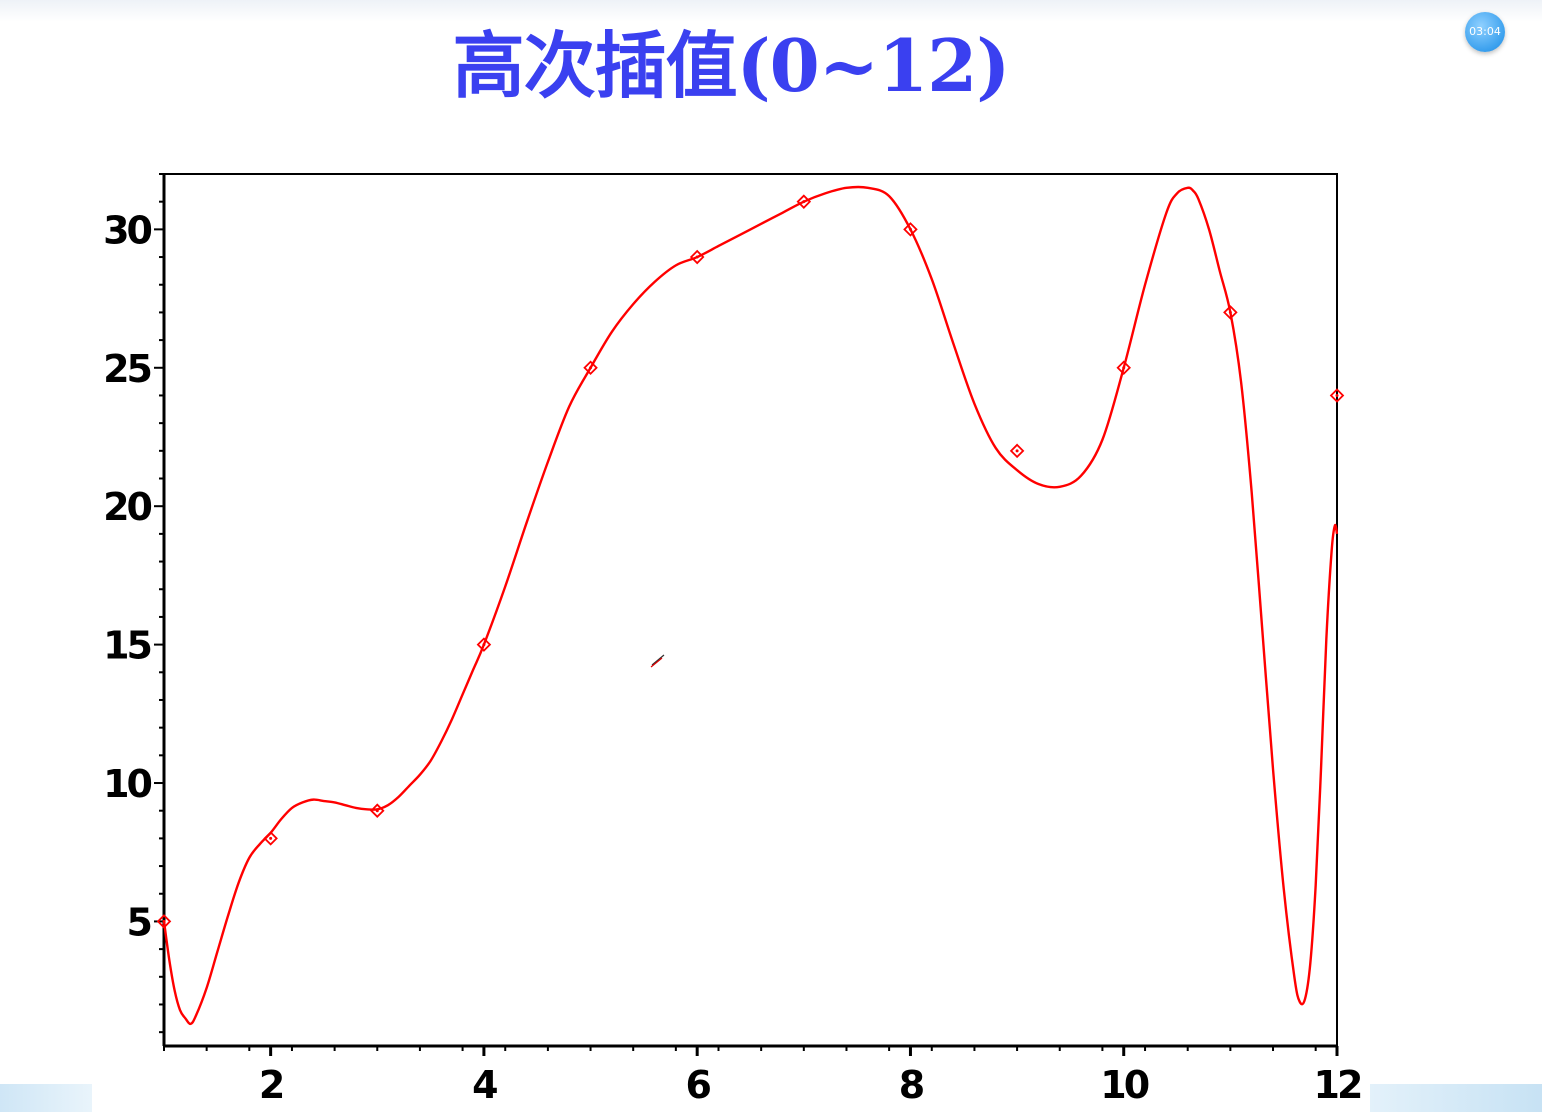 The height and width of the screenshot is (1112, 1542). I want to click on x-tick-label: 4, so click(484, 1085).